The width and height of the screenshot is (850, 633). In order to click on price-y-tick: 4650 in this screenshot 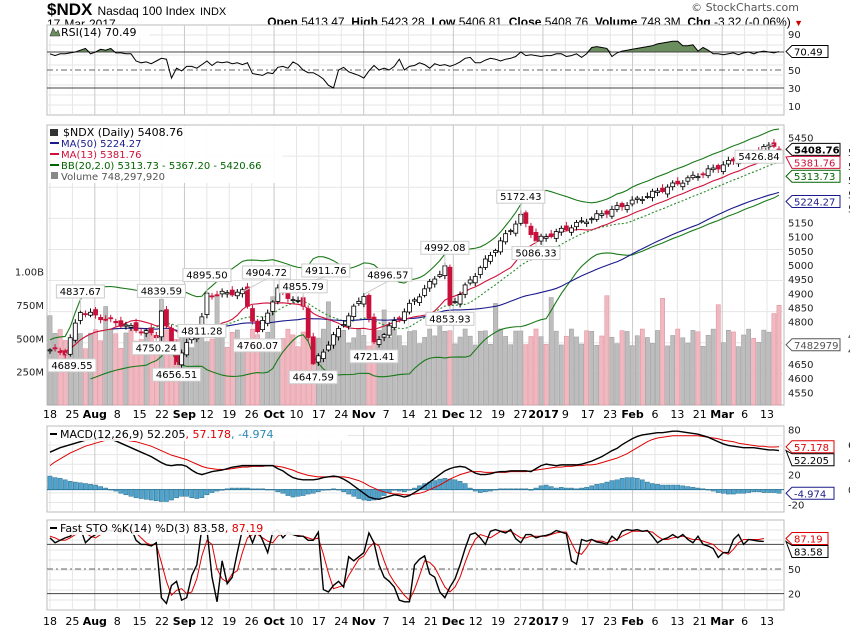, I will do `click(800, 365)`.